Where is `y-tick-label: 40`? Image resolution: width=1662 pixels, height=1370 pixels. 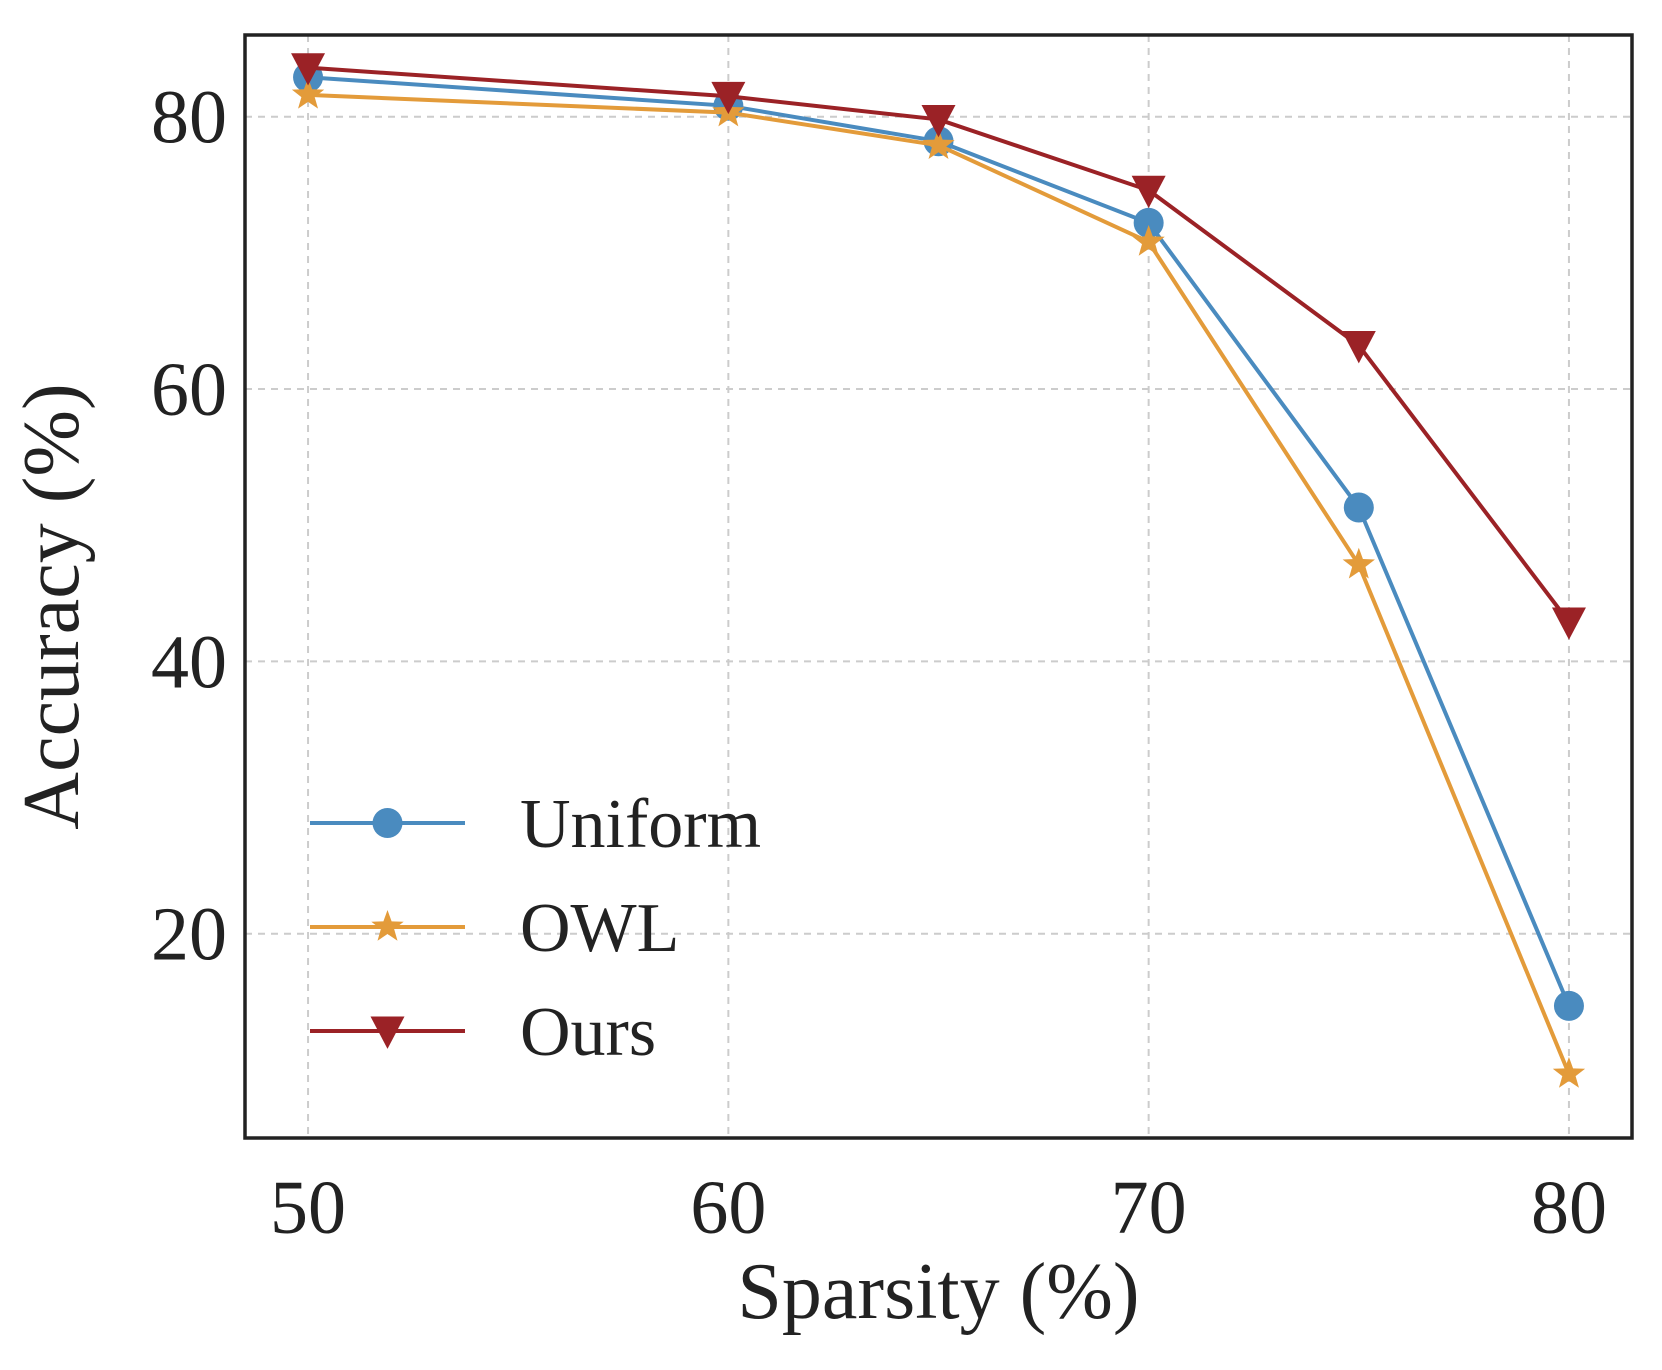 y-tick-label: 40 is located at coordinates (189, 662).